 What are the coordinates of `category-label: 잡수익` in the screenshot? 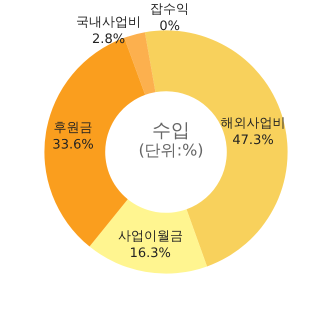 It's located at (170, 10).